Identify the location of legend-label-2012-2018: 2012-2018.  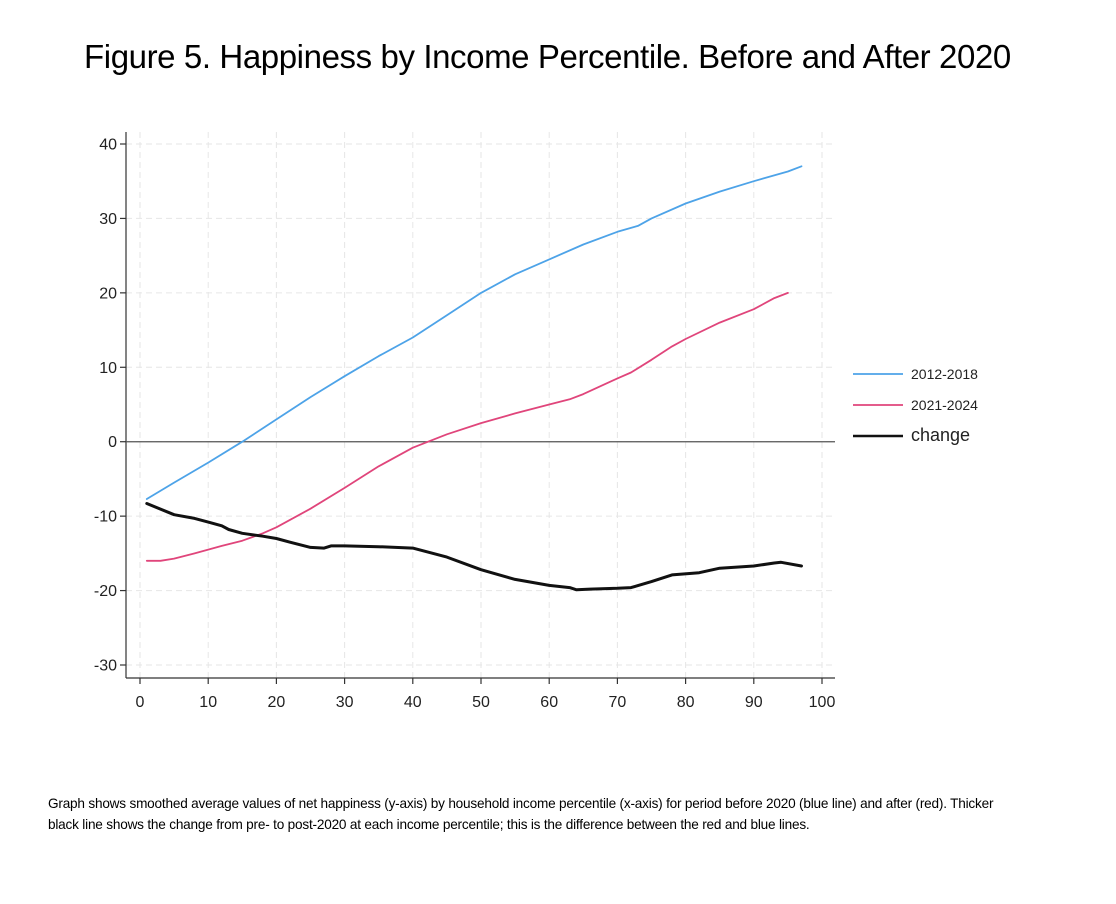
(944, 374).